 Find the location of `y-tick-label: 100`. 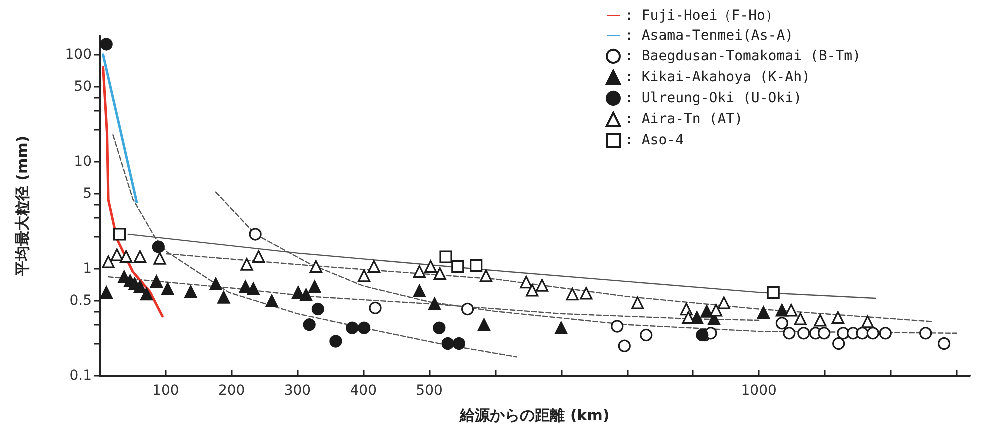

y-tick-label: 100 is located at coordinates (78, 54).